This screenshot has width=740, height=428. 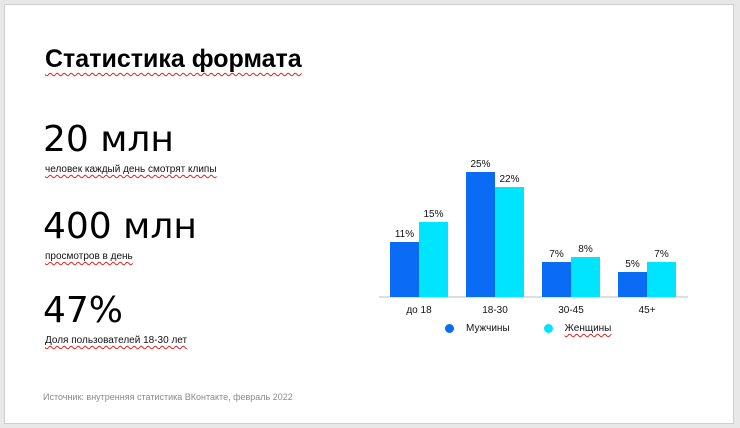 What do you see at coordinates (83, 310) in the screenshot?
I see `stat-value: 47%` at bounding box center [83, 310].